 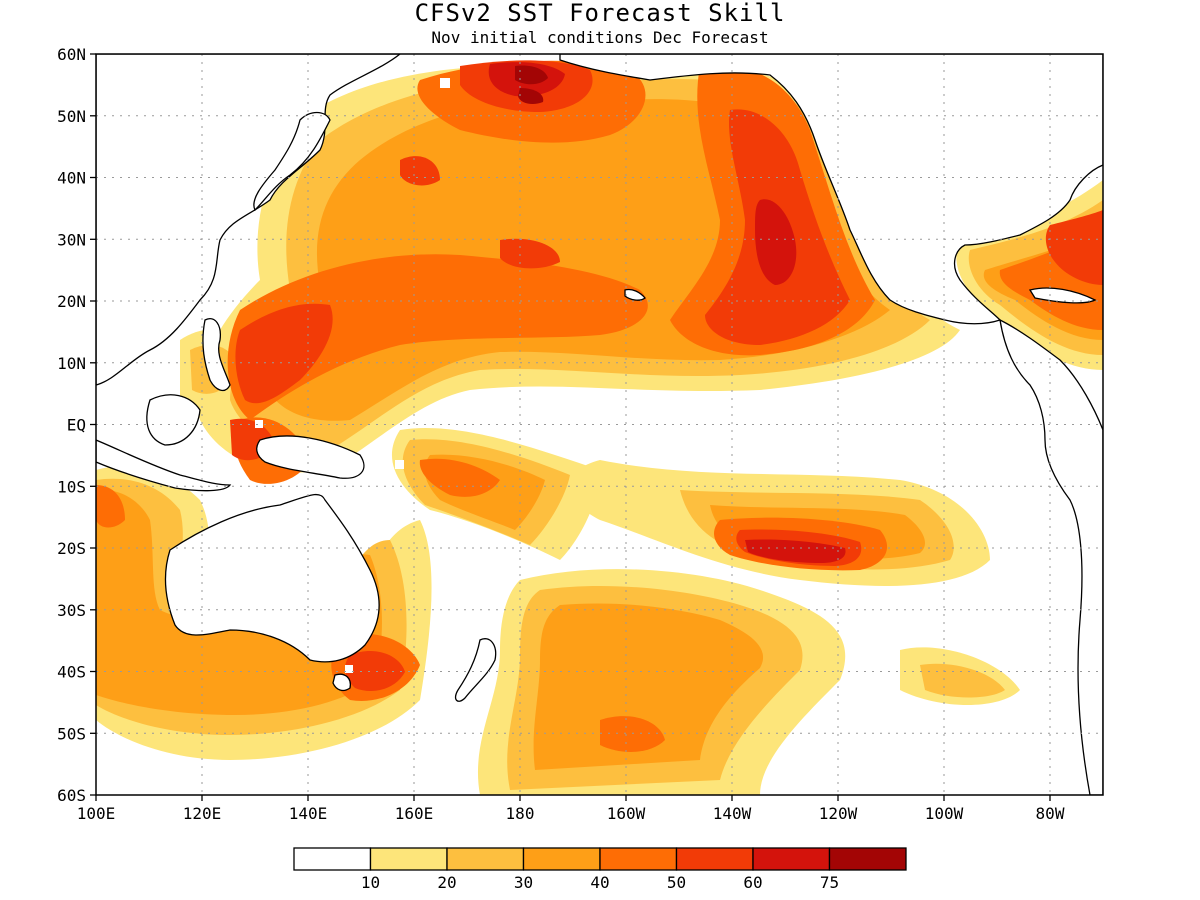 What do you see at coordinates (446, 882) in the screenshot?
I see `colorbar-label: 20` at bounding box center [446, 882].